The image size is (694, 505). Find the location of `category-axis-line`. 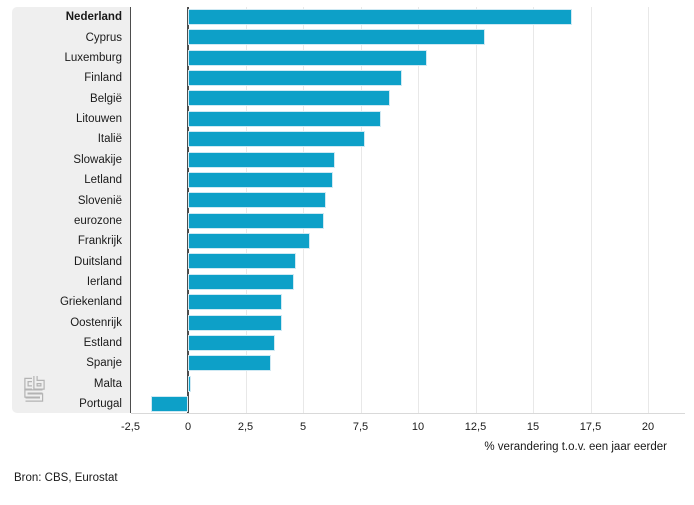

category-axis-line is located at coordinates (130, 210).